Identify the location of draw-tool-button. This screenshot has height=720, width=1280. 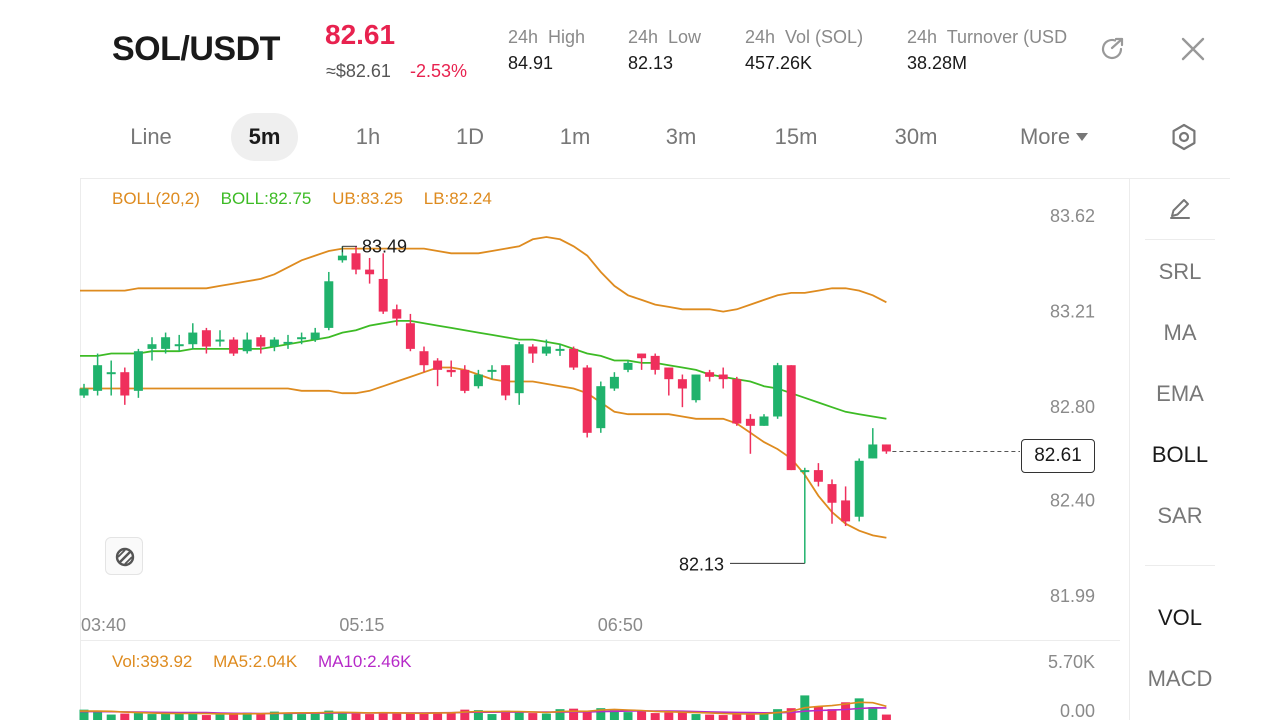
(1180, 211).